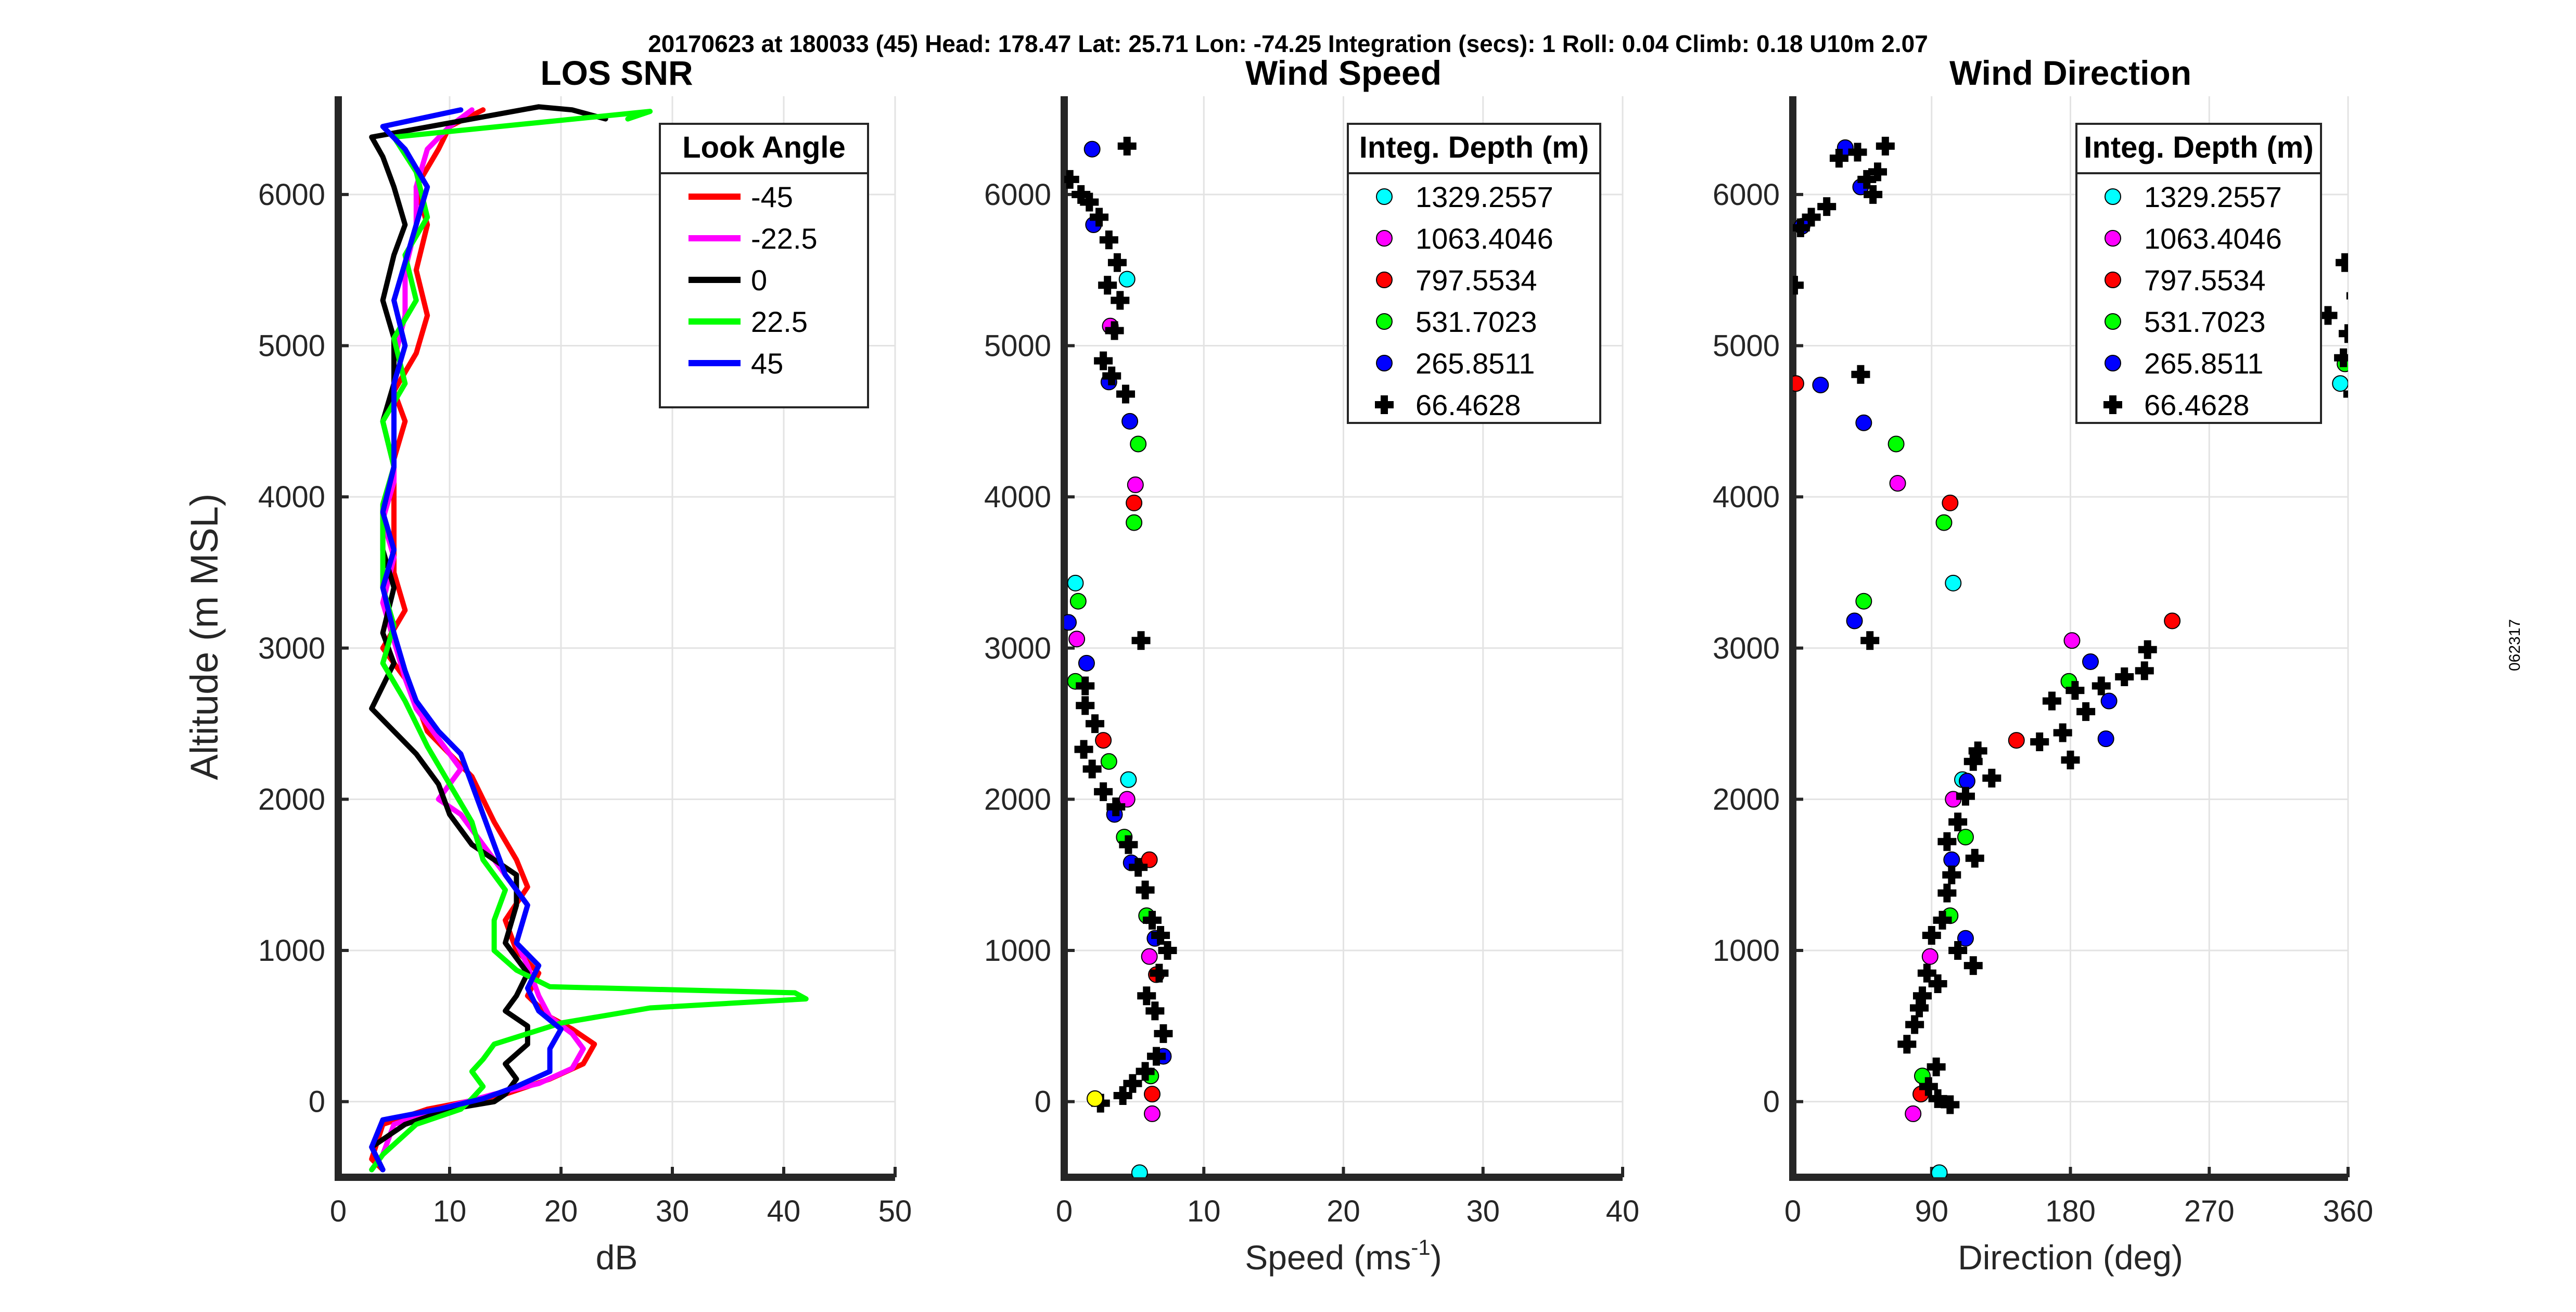 The image size is (2576, 1312). I want to click on panel-title: Wind Speed, so click(1343, 73).